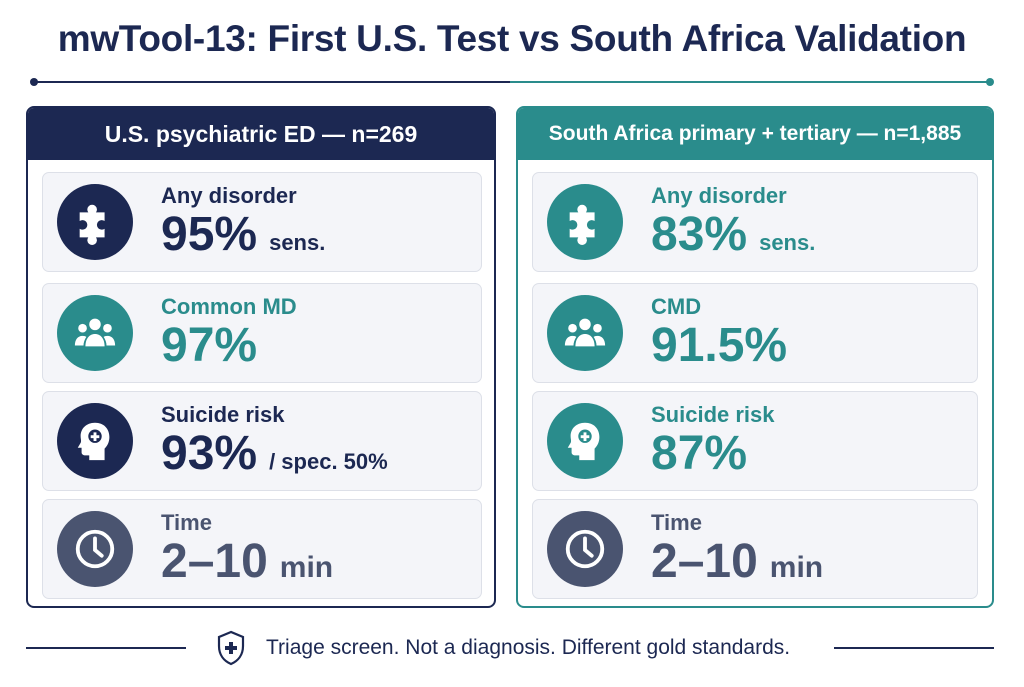  I want to click on sa-card-time: Time 2–10 min, so click(755, 549).